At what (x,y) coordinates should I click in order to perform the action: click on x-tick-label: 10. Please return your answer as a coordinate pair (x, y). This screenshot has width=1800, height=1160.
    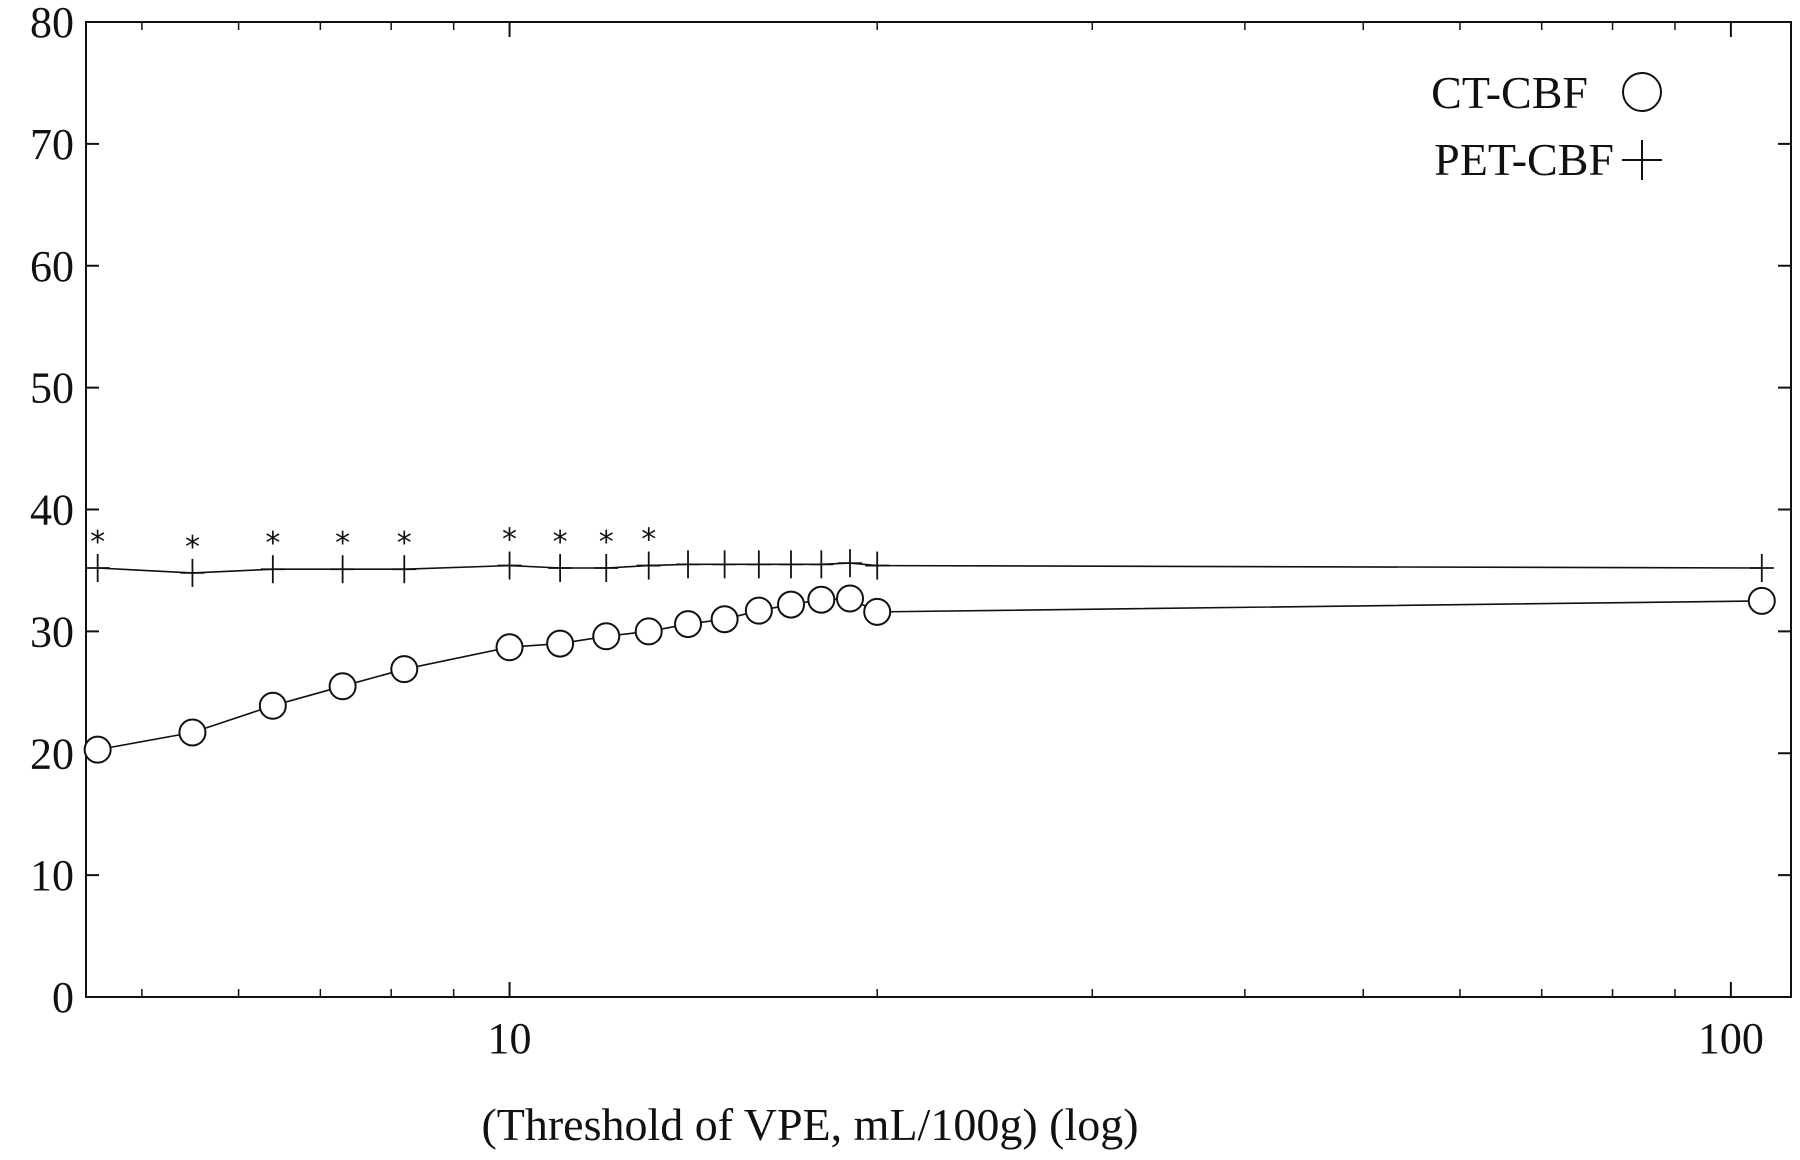
    Looking at the image, I should click on (510, 1038).